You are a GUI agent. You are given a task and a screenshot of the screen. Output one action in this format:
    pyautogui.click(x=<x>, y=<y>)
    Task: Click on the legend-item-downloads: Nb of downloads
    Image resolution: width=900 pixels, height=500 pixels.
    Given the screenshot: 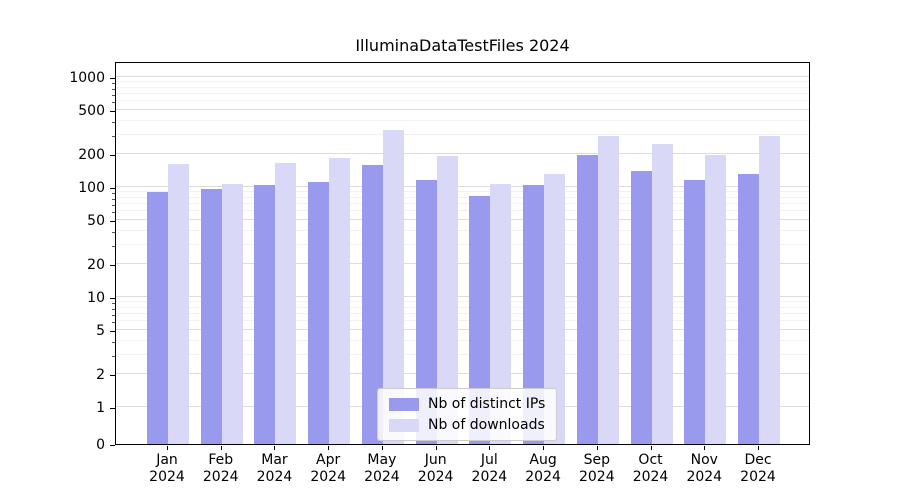 What is the action you would take?
    pyautogui.click(x=467, y=425)
    